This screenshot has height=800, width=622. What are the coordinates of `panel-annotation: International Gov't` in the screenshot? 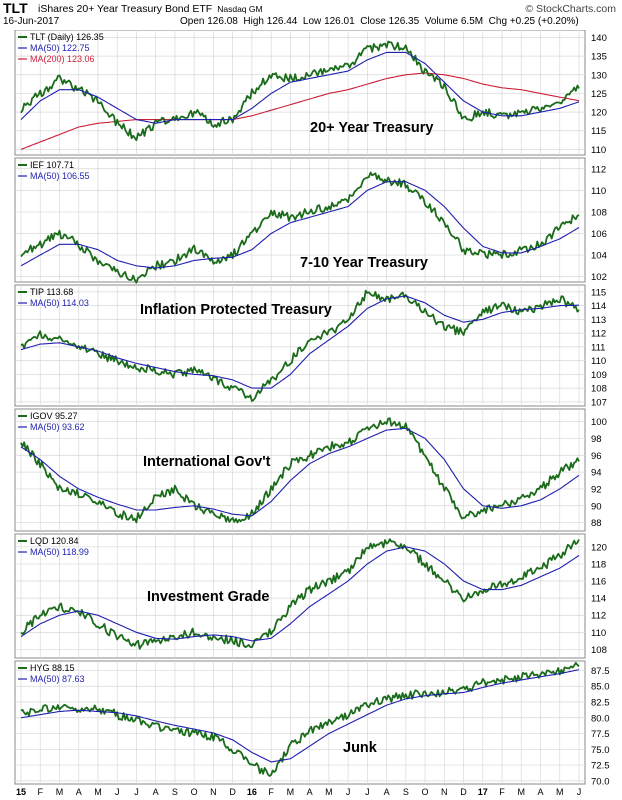 It's located at (207, 462).